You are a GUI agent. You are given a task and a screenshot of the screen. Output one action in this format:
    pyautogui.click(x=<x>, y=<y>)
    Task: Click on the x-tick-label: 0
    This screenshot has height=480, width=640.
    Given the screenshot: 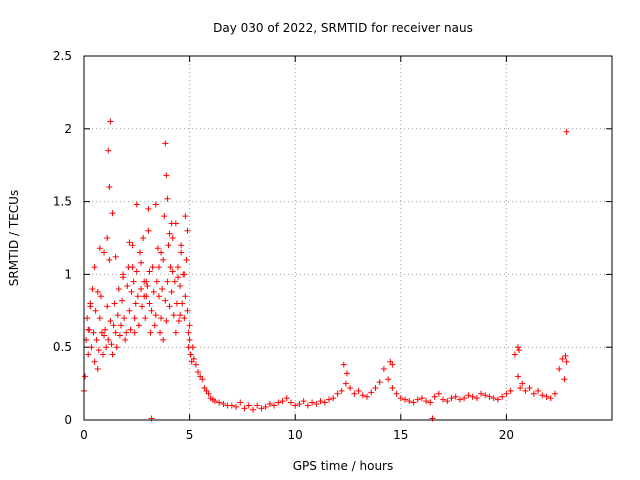 What is the action you would take?
    pyautogui.click(x=84, y=435)
    